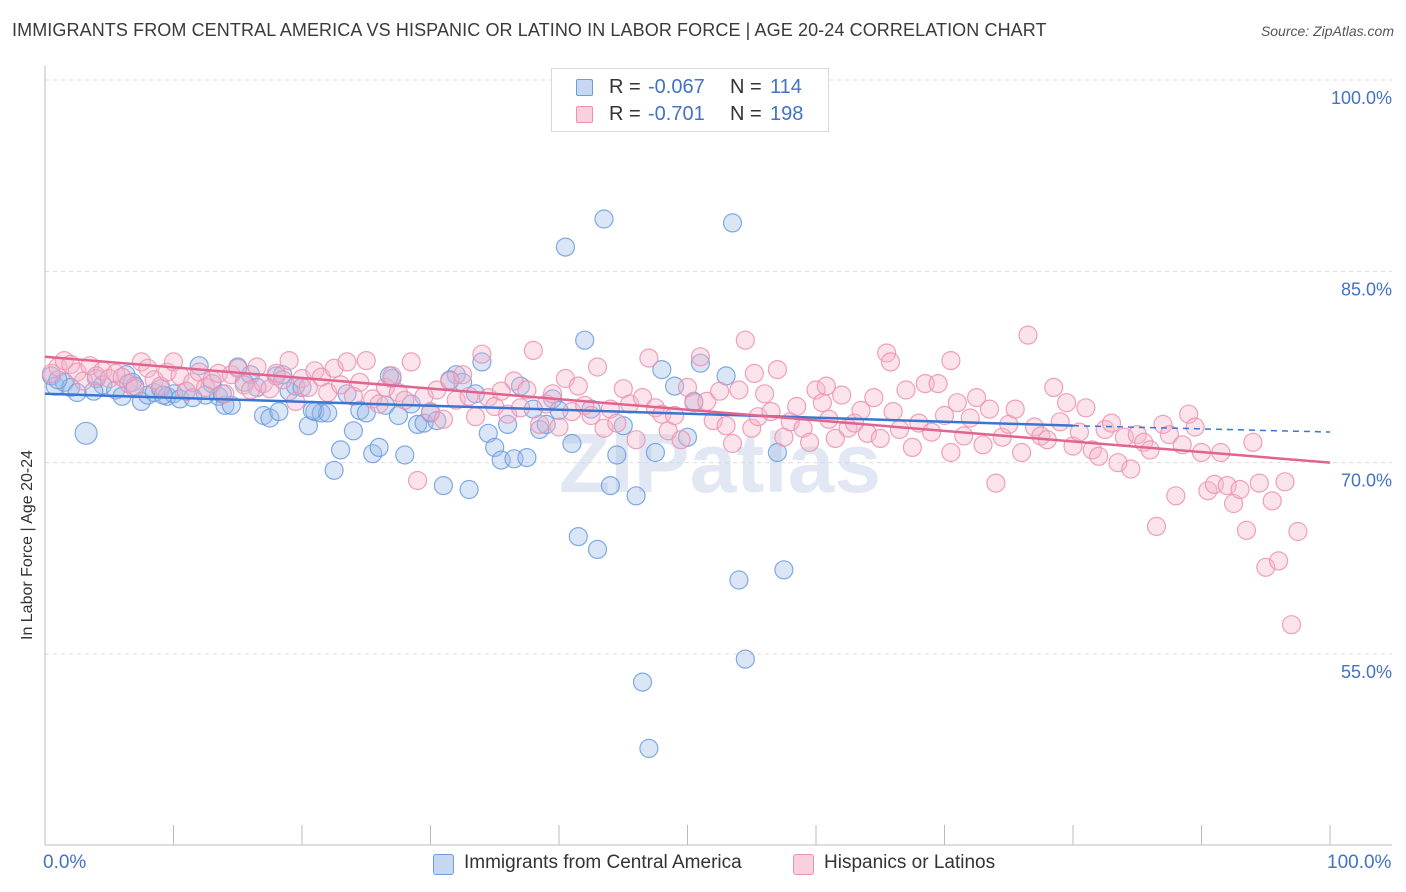  I want to click on legend-swatch-blue, so click(584, 87).